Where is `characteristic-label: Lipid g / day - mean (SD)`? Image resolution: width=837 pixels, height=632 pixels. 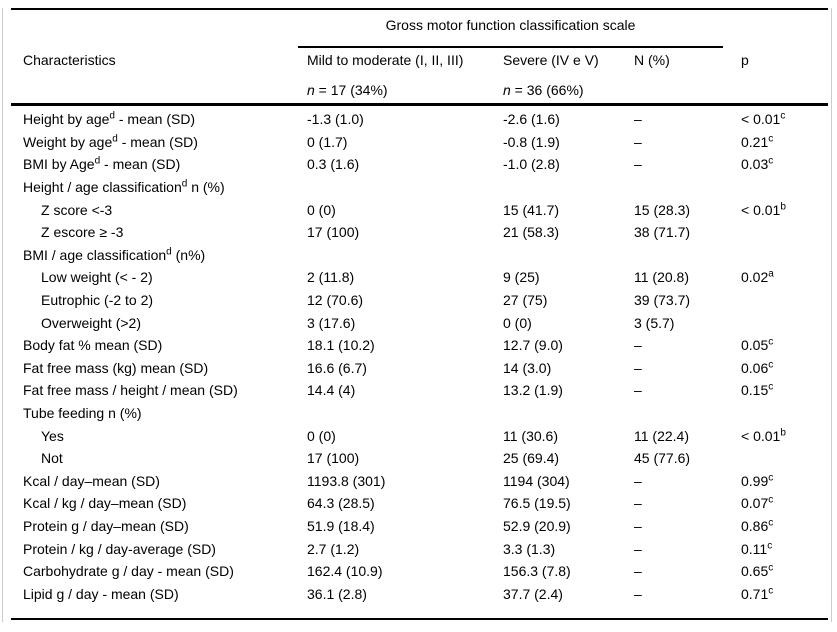 characteristic-label: Lipid g / day - mean (SD) is located at coordinates (101, 593).